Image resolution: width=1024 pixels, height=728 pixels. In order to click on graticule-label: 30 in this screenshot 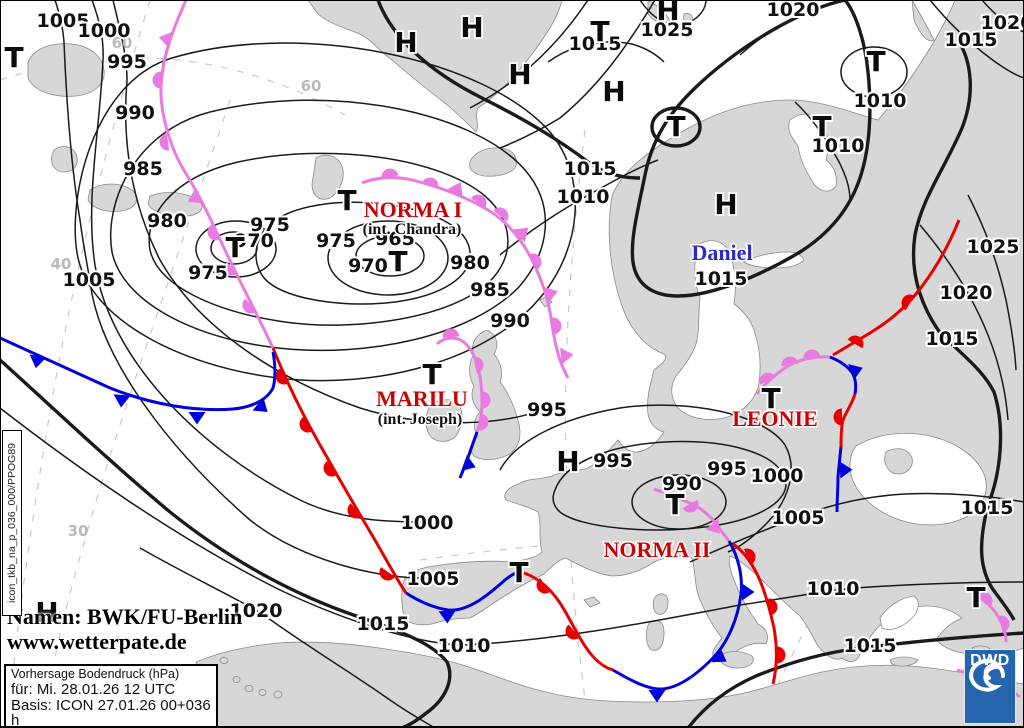, I will do `click(78, 531)`.